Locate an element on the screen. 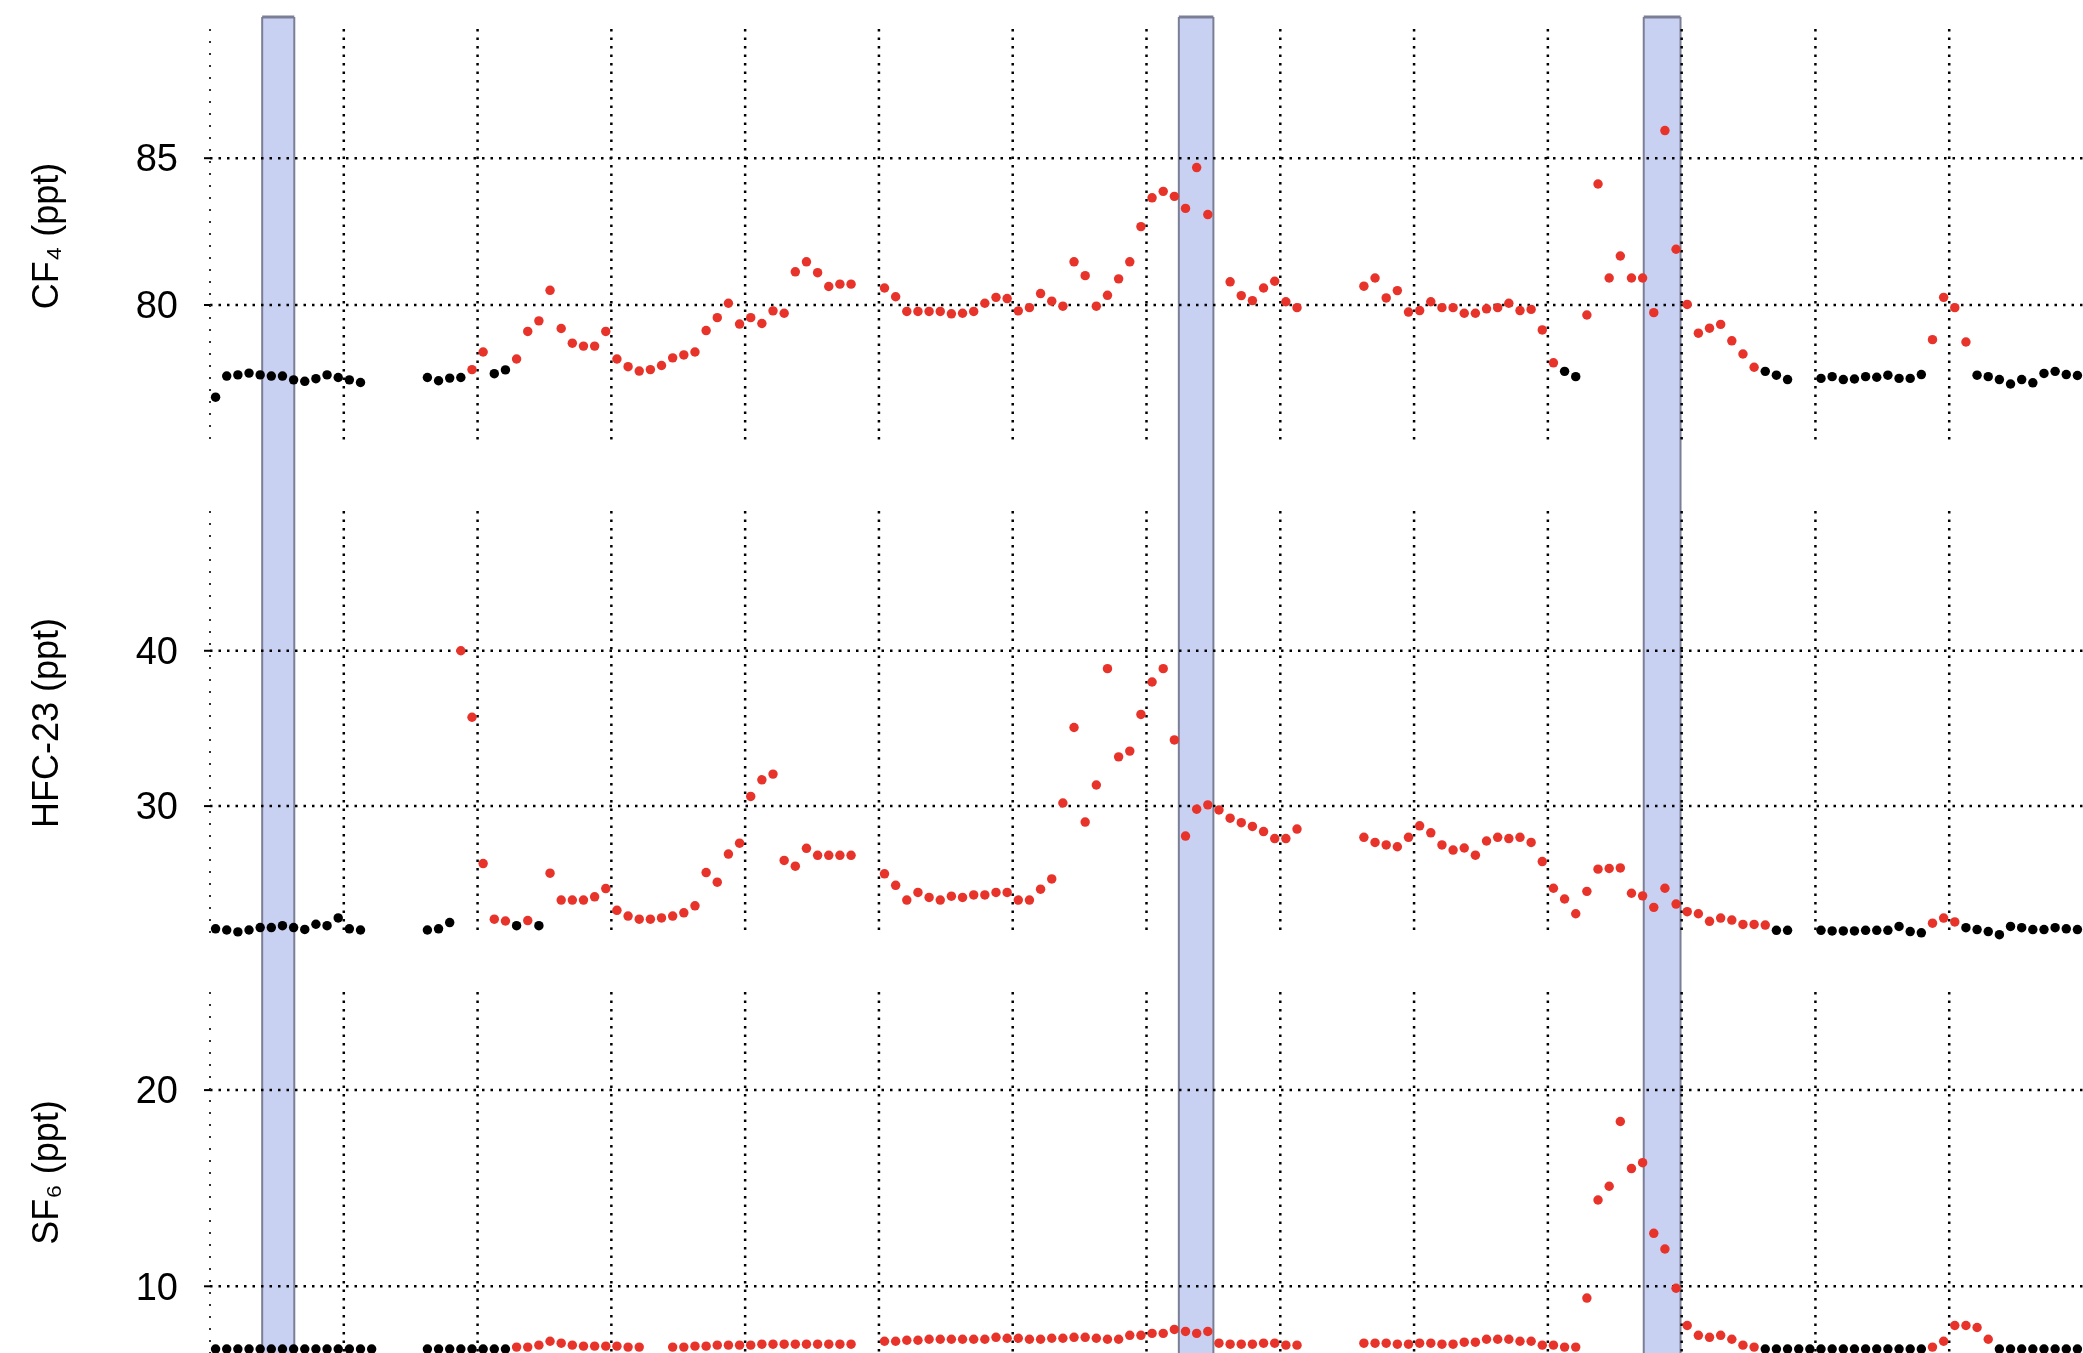  y-tick-label: 85 is located at coordinates (156, 158).